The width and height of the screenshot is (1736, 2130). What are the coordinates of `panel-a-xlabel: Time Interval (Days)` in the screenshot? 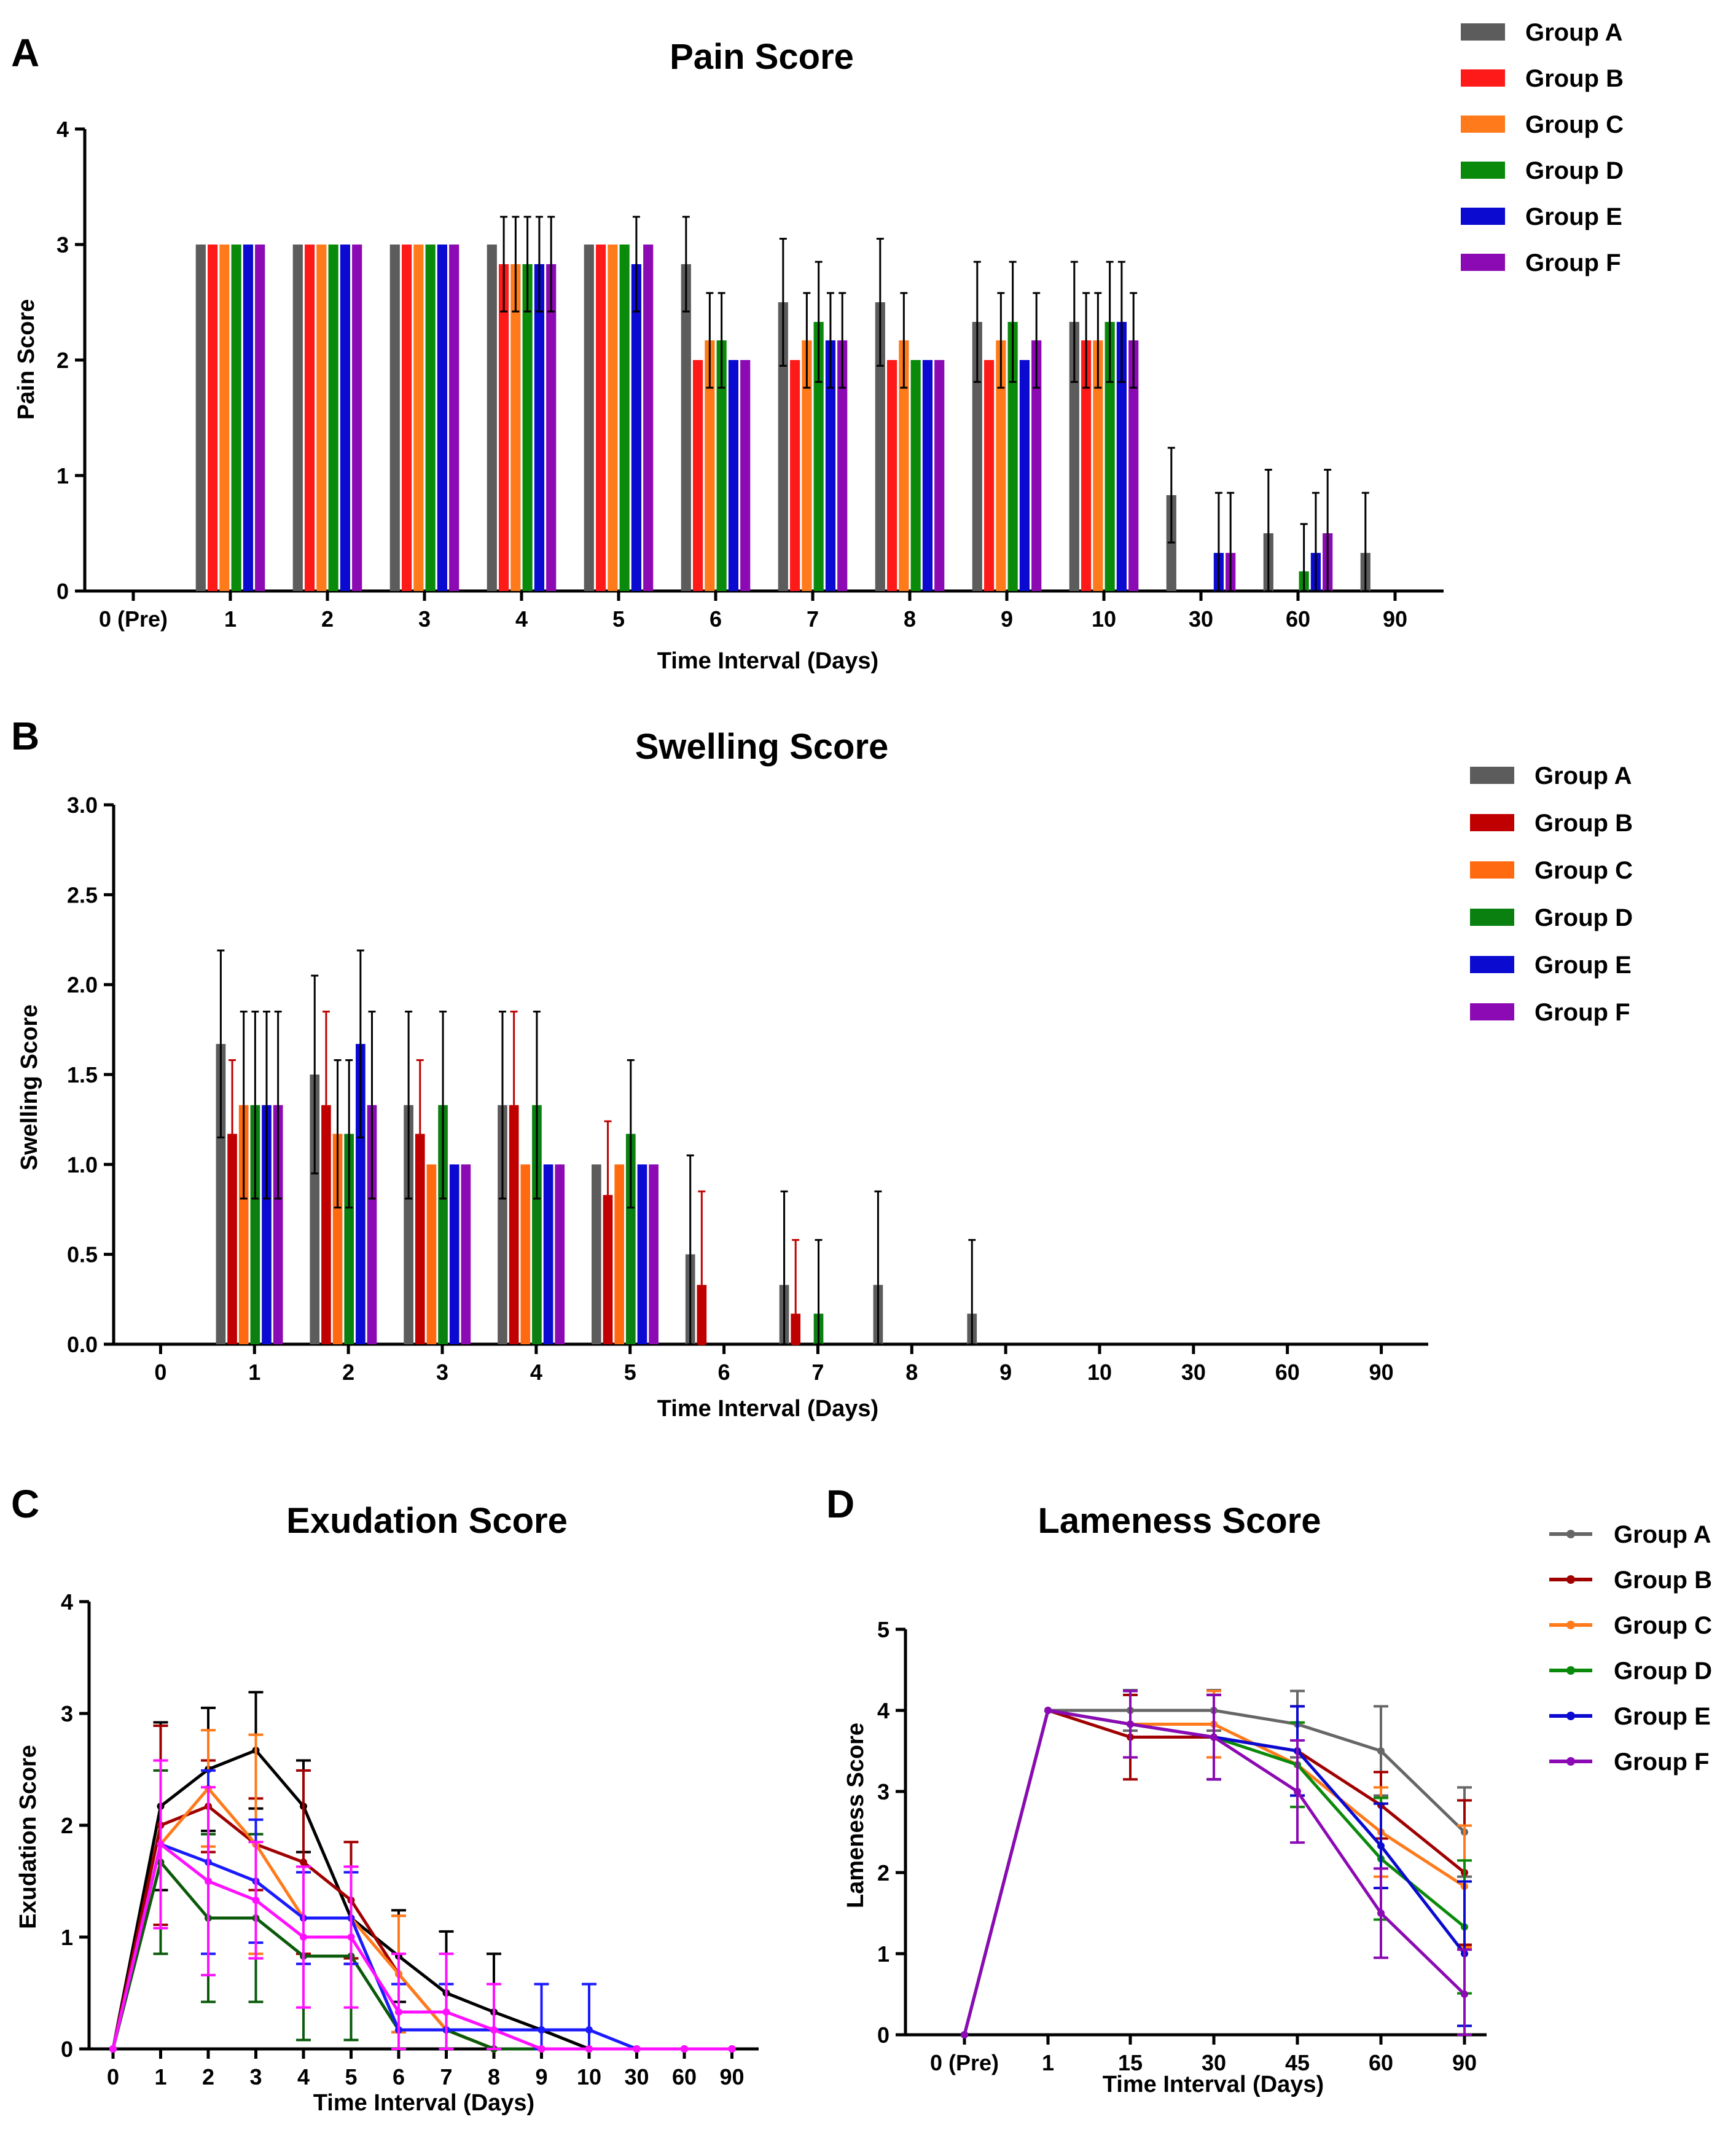 It's located at (767, 661).